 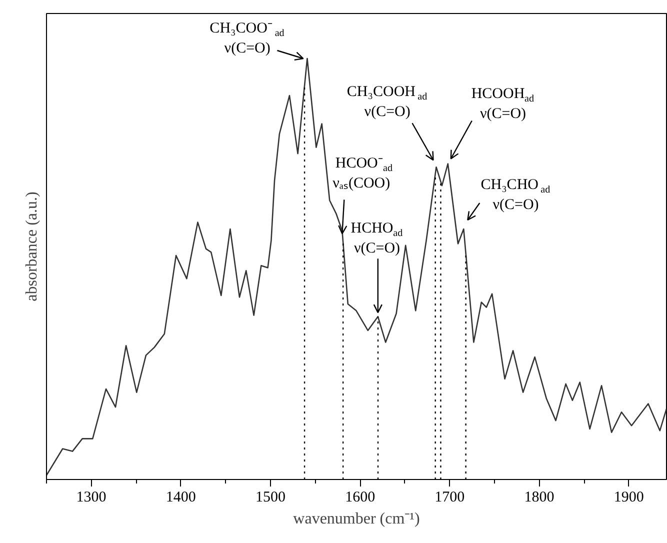 What do you see at coordinates (270, 498) in the screenshot?
I see `x-tick-label: 1500` at bounding box center [270, 498].